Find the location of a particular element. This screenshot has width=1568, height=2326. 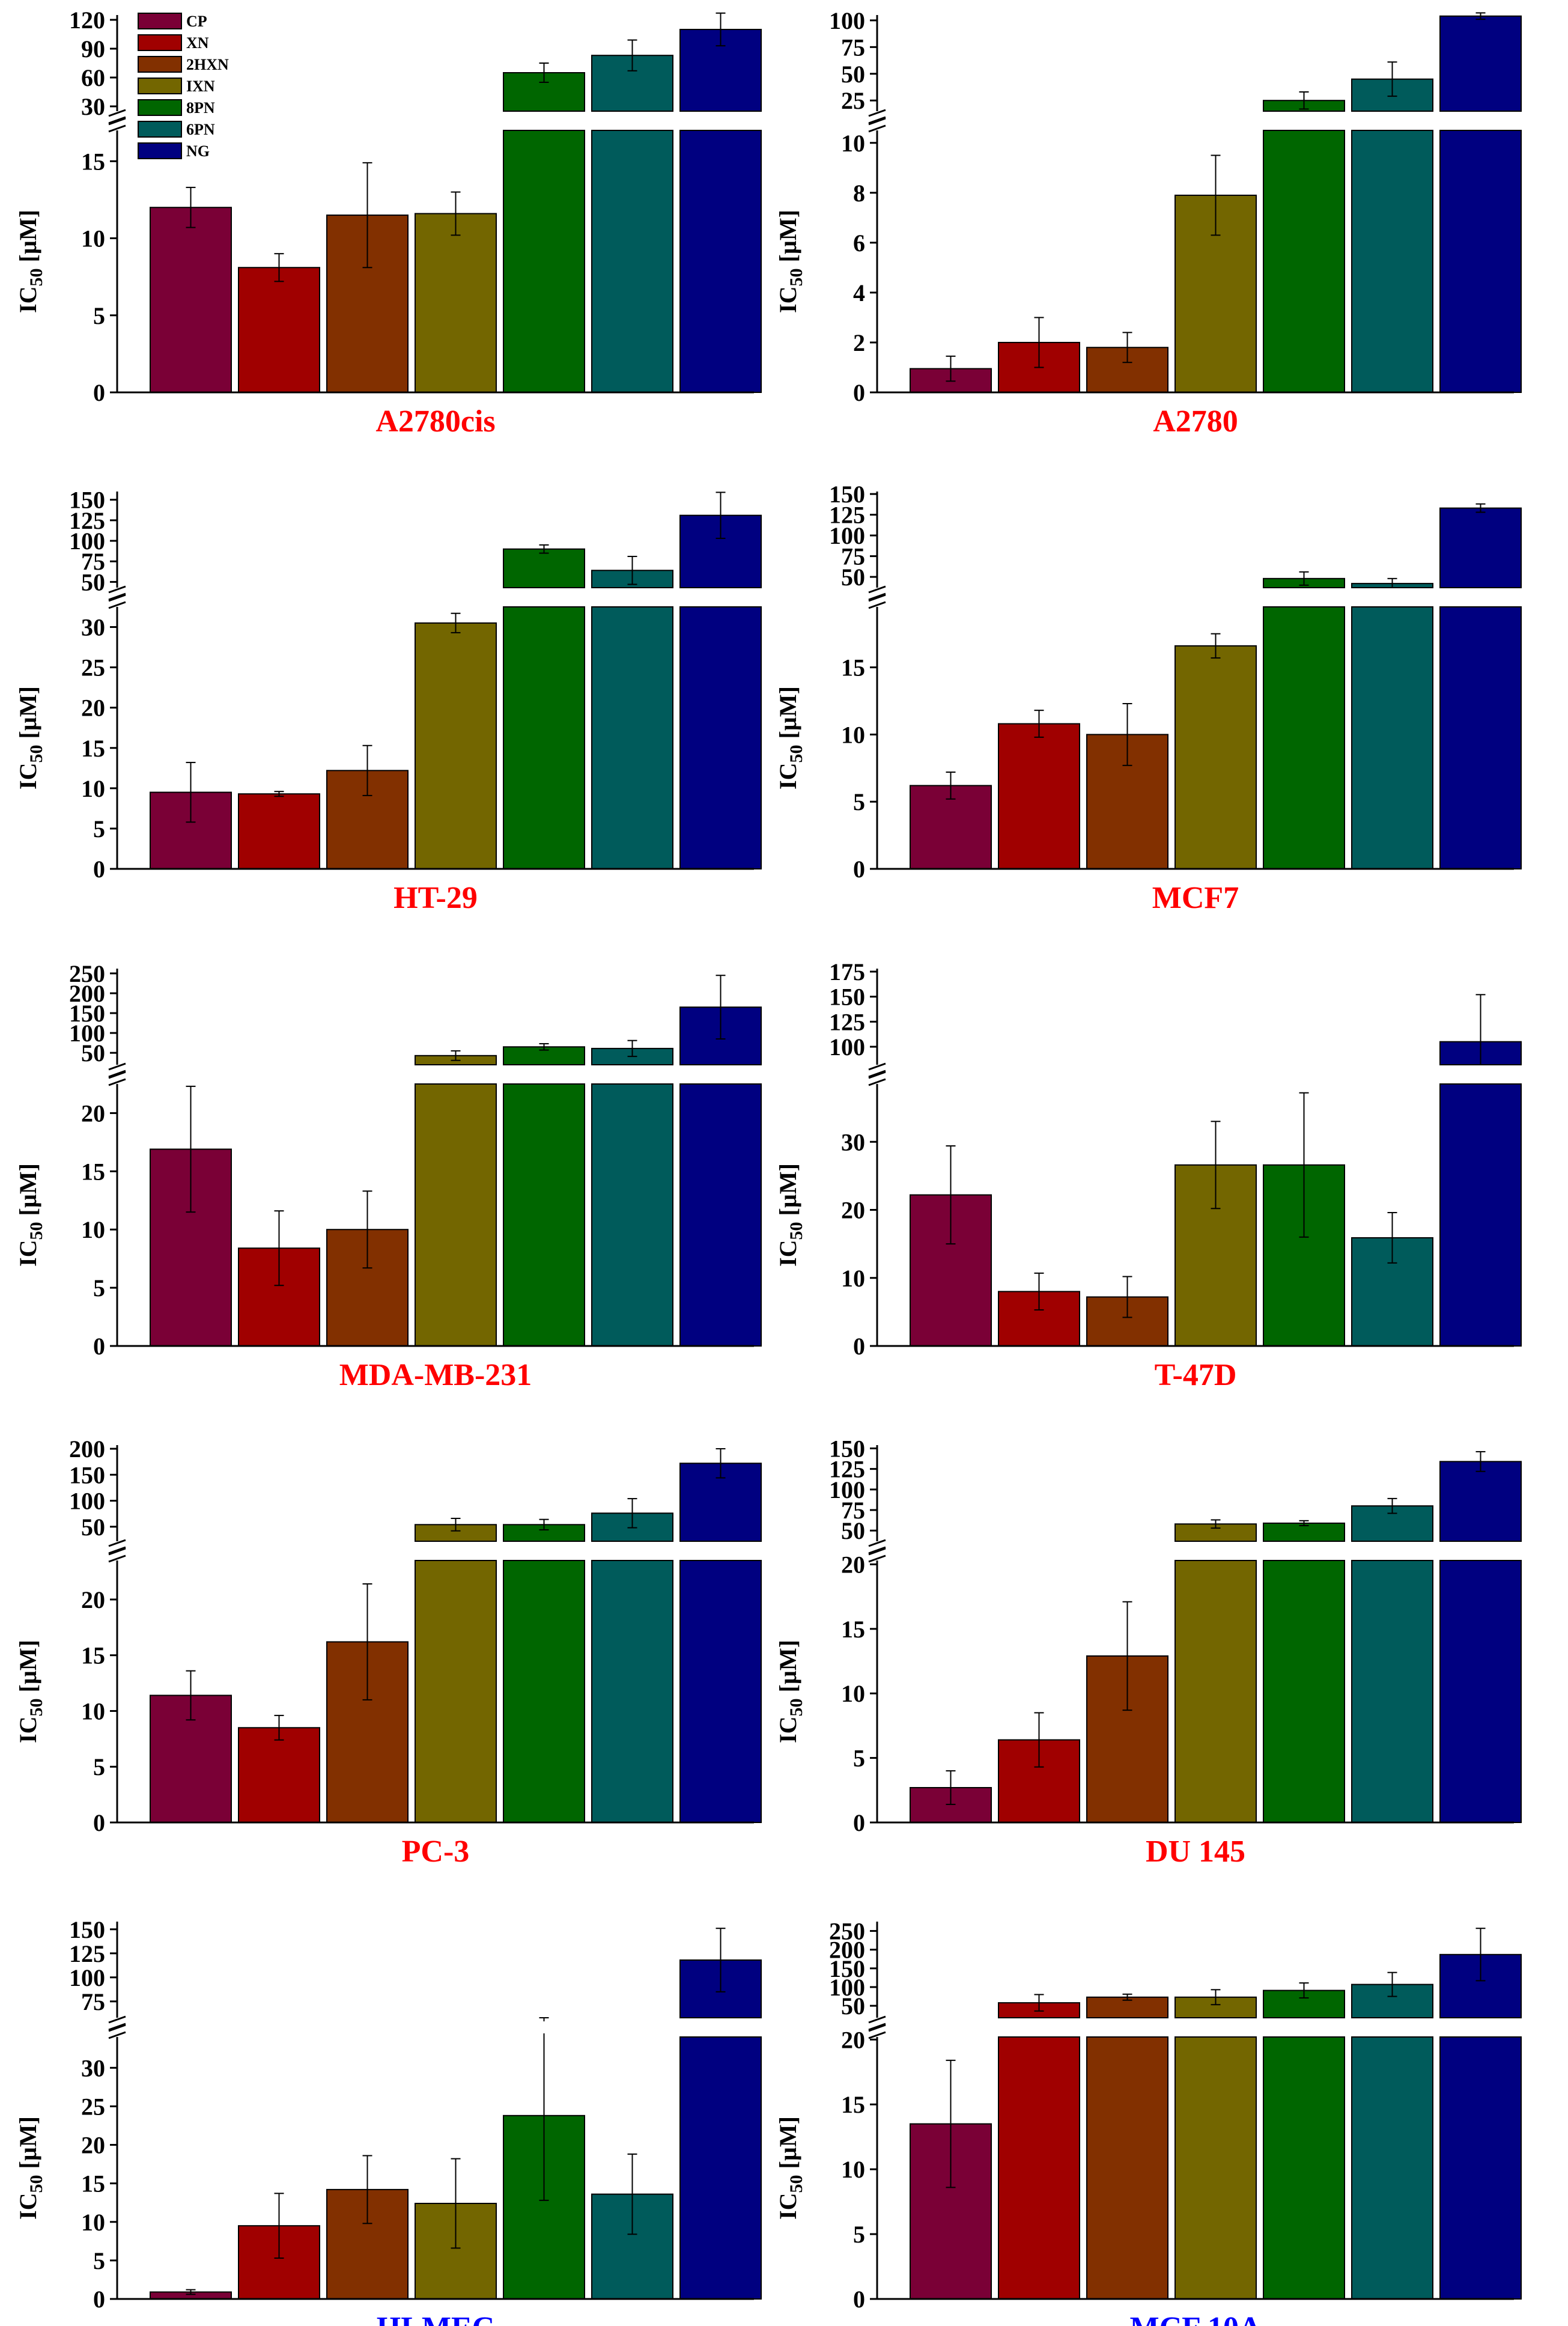

bar-XN-lower is located at coordinates (1039, 2168).